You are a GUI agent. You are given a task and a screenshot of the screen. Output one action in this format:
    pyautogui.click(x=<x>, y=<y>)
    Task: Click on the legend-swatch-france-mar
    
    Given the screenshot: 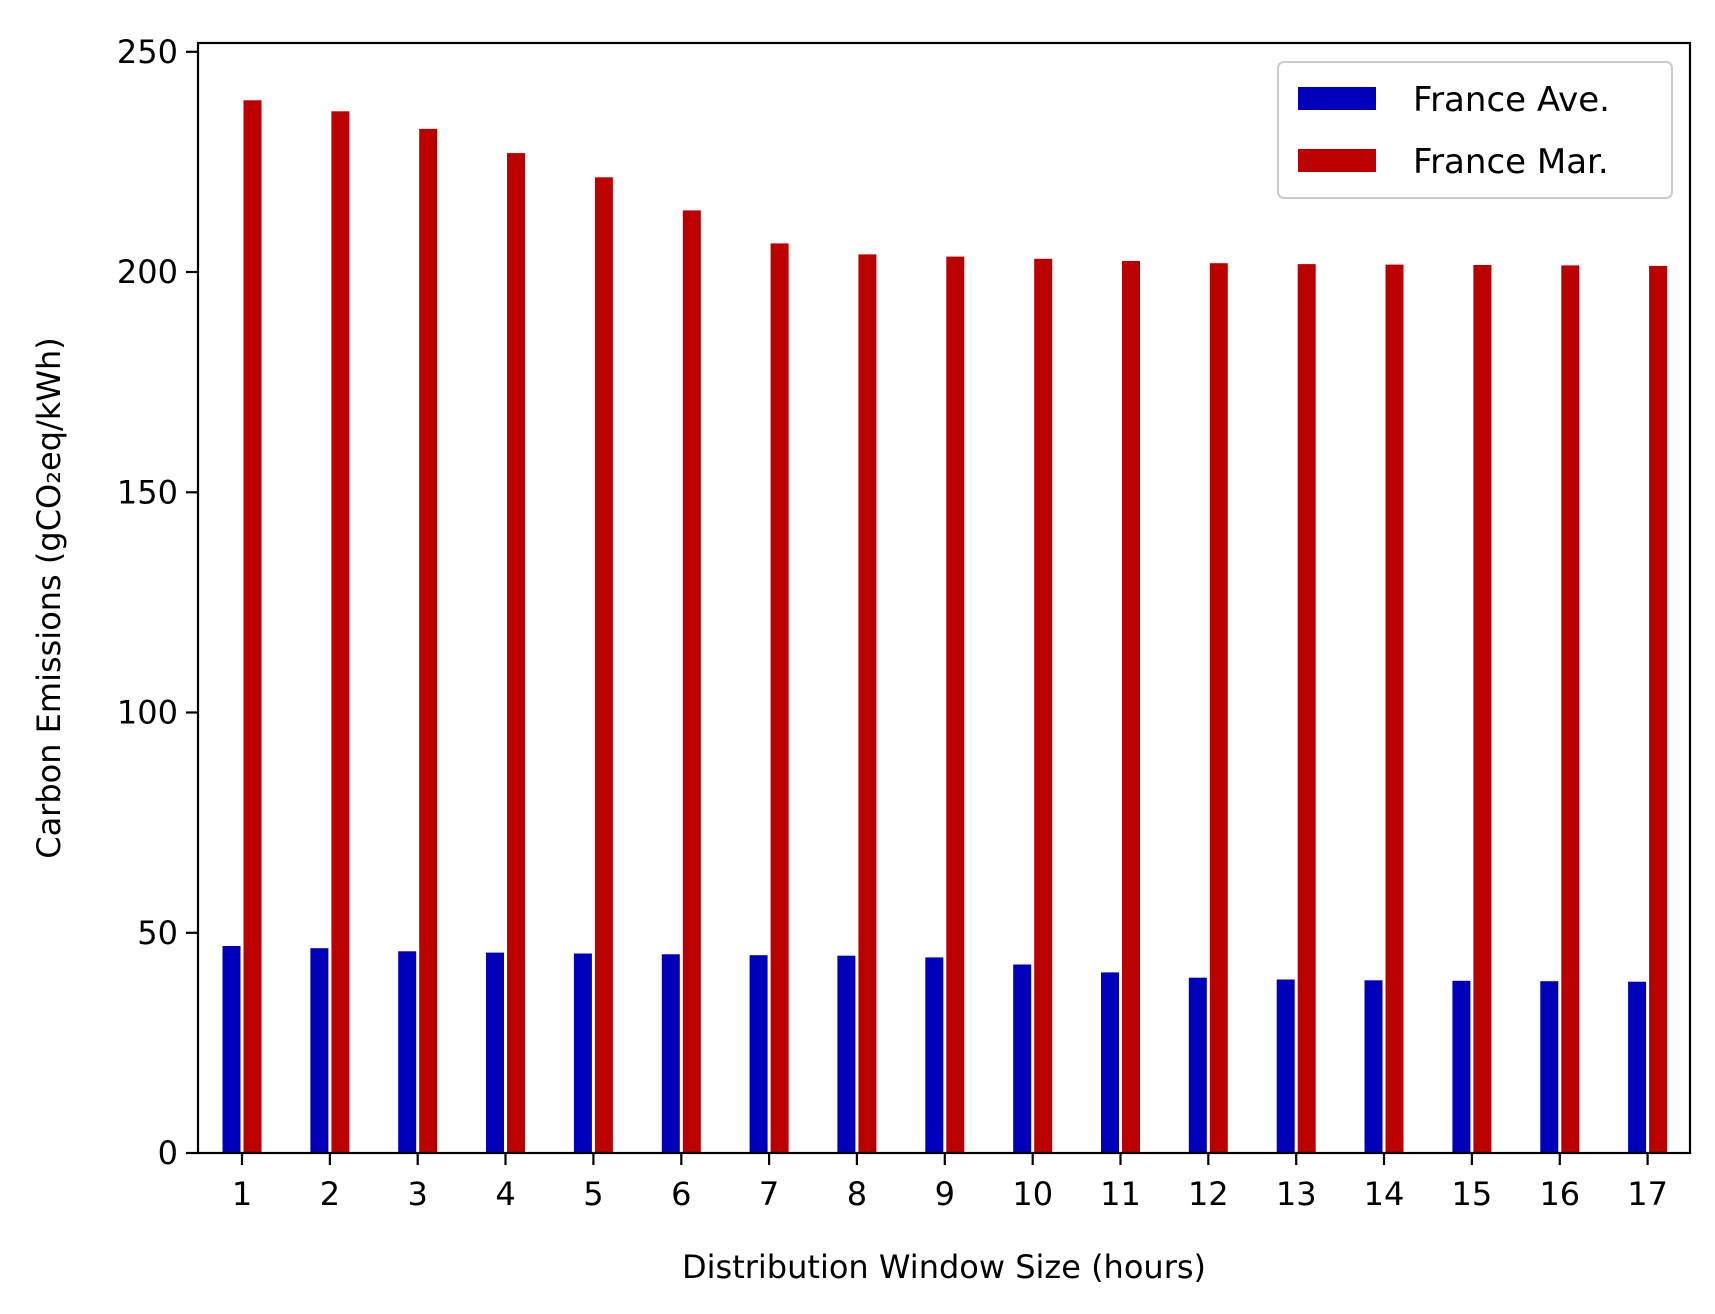 What is the action you would take?
    pyautogui.click(x=1337, y=160)
    